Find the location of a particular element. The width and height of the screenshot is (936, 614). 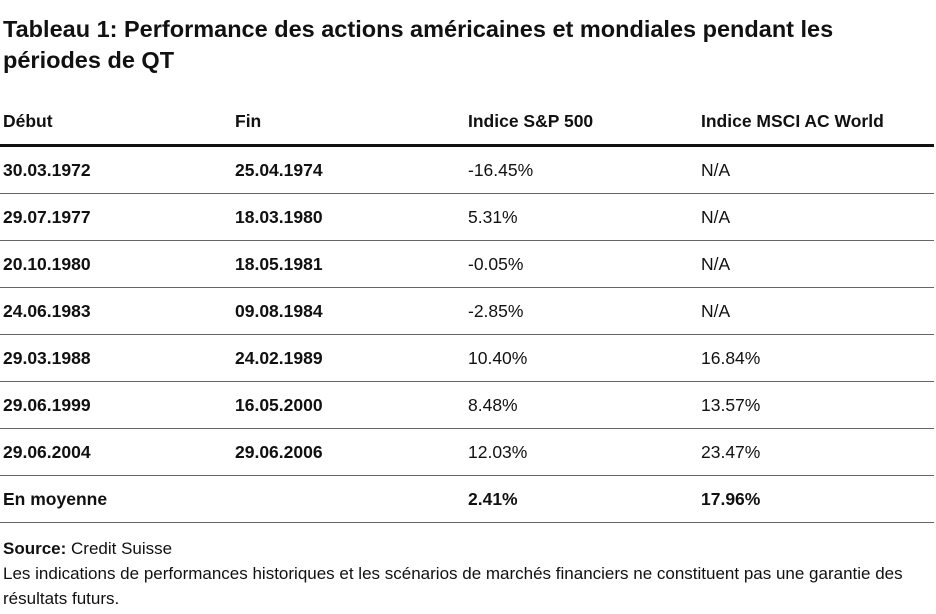

end-date: 24.02.1989 is located at coordinates (348, 358).